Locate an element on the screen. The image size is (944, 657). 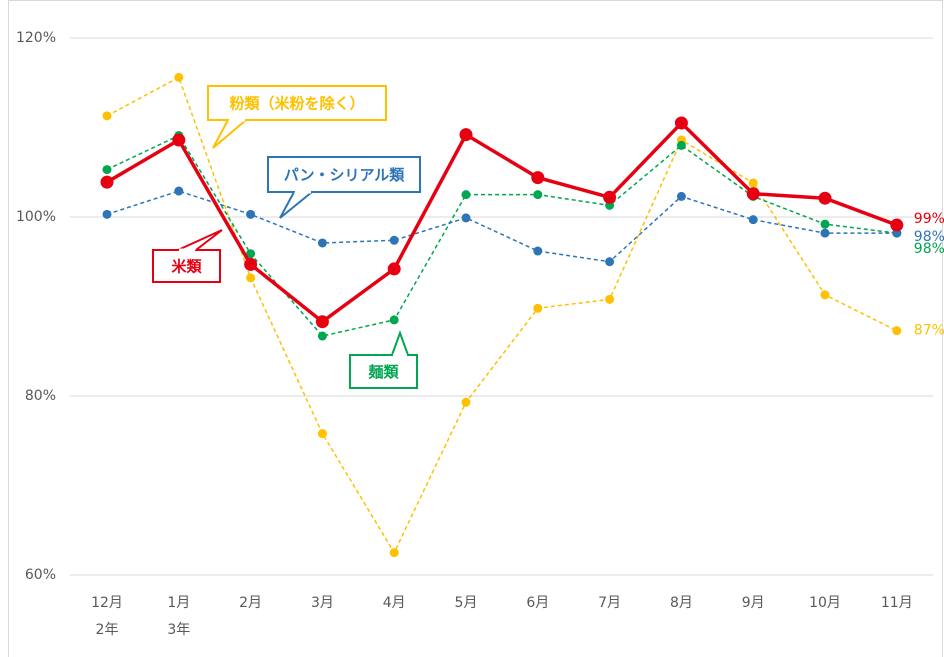
x-tick-label: 9月 is located at coordinates (753, 603).